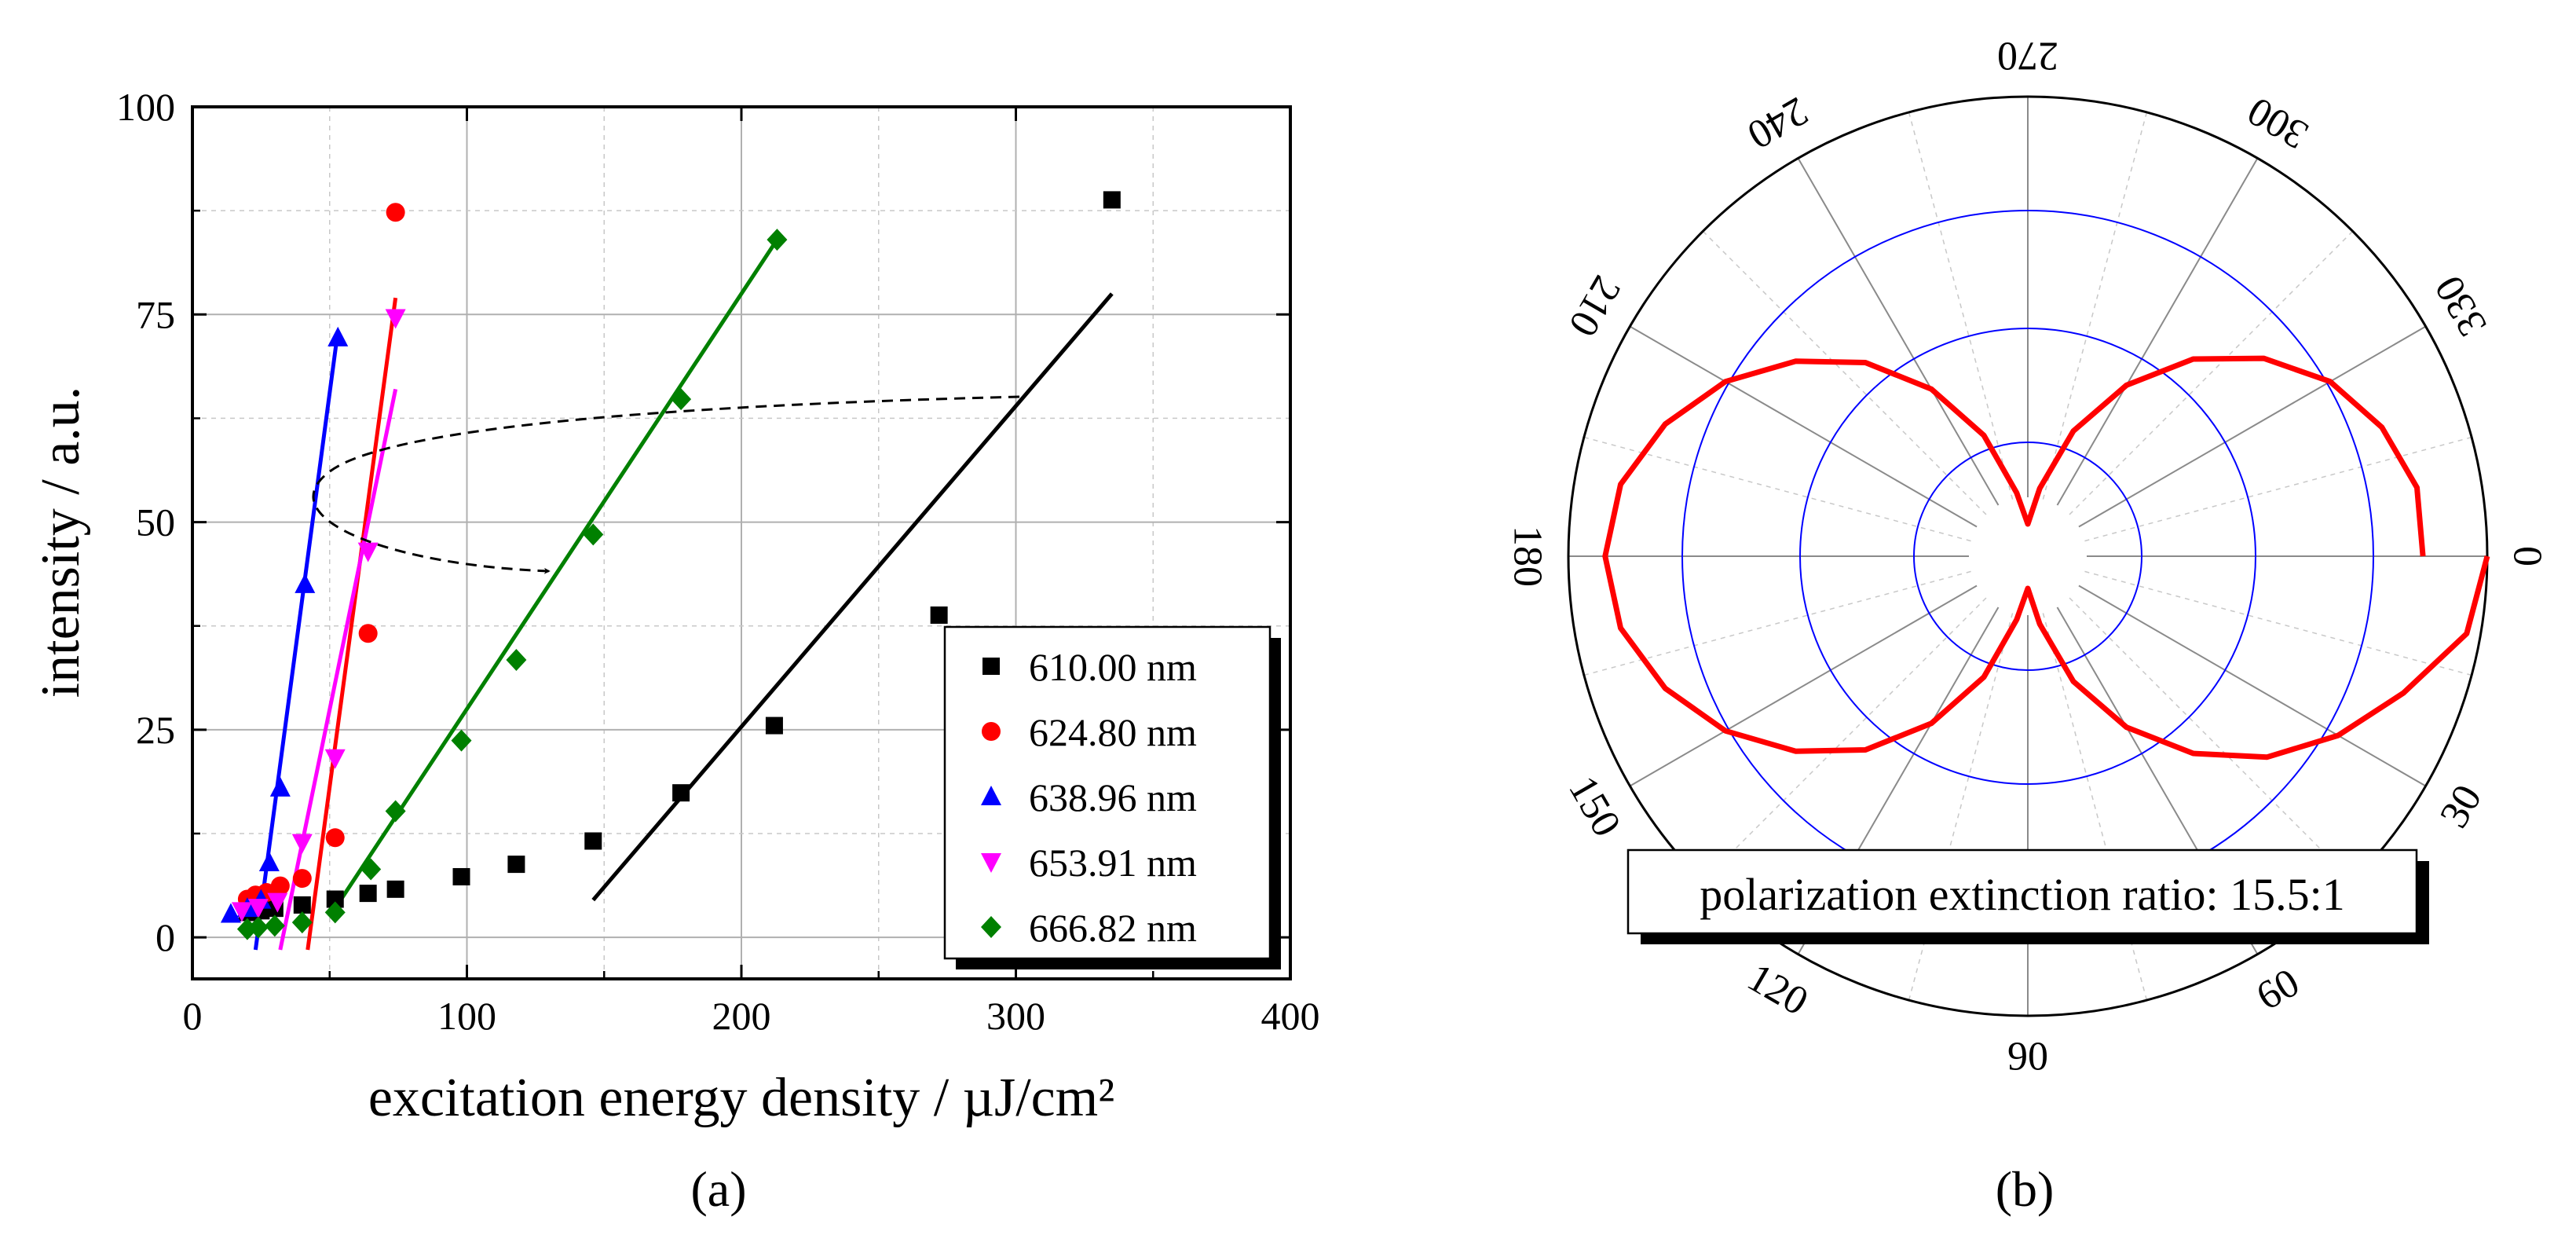 The image size is (2576, 1246). Describe the element at coordinates (1778, 122) in the screenshot. I see `angle-label-240: 240` at that location.